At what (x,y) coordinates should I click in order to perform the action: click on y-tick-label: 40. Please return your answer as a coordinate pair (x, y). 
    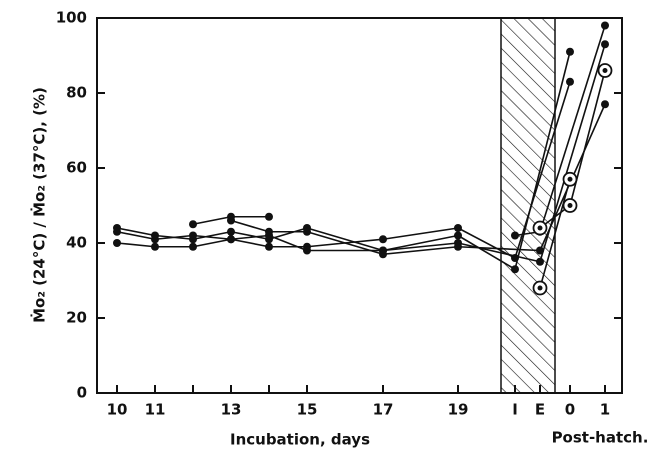
    Looking at the image, I should click on (76, 243).